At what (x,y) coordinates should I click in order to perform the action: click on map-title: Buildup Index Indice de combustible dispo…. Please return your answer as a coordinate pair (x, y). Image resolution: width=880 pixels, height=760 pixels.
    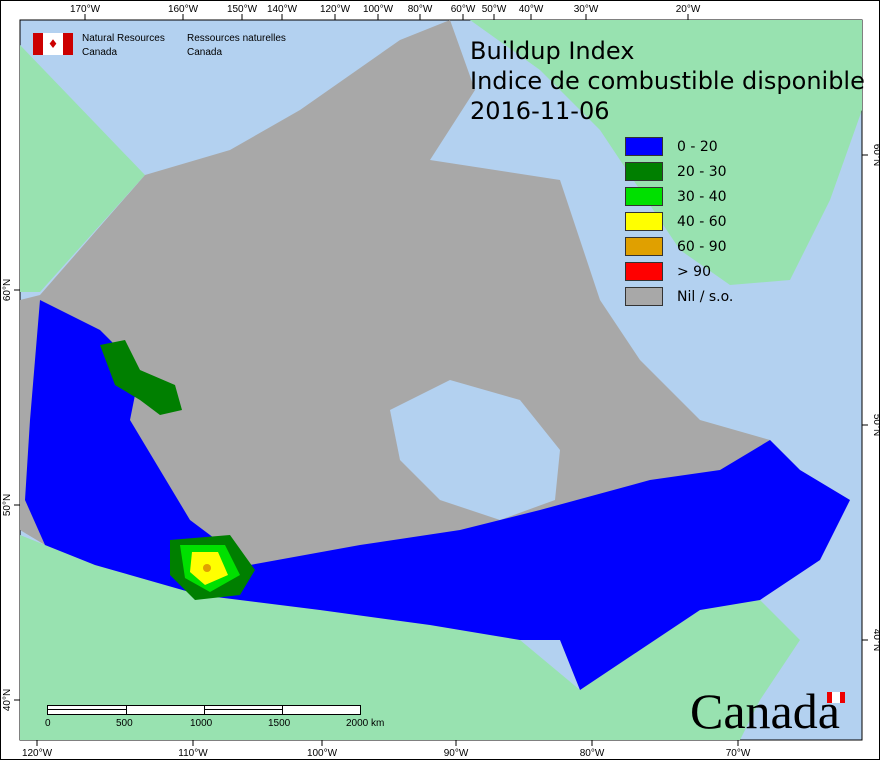
    Looking at the image, I should click on (667, 81).